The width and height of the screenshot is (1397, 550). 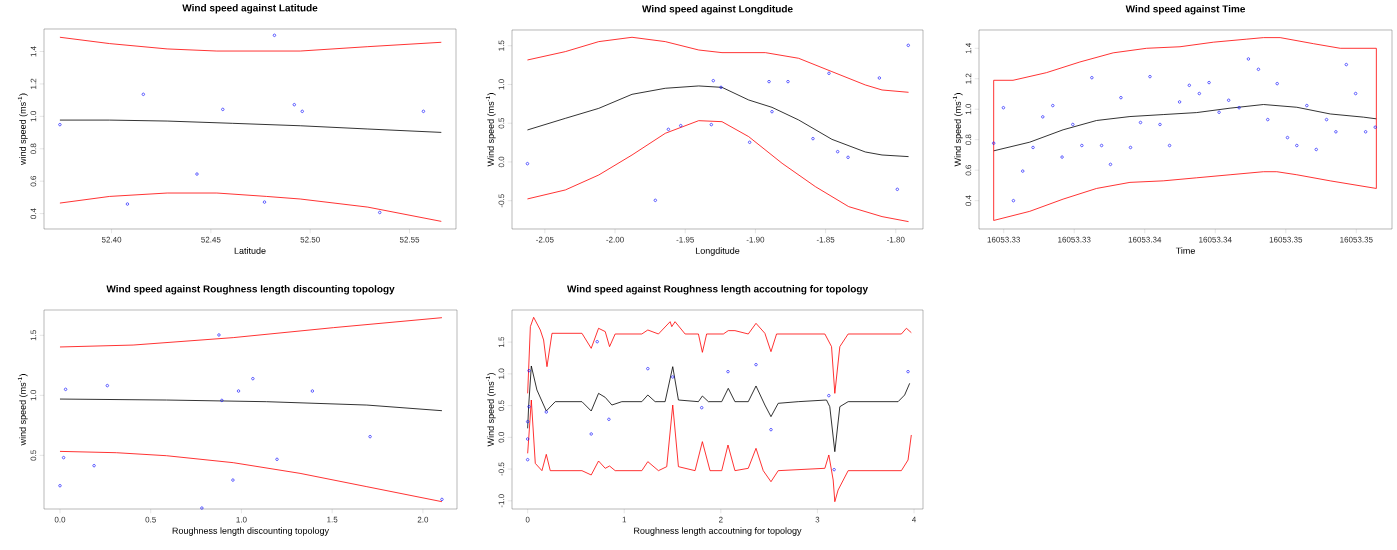 I want to click on x-tick-label: 1, so click(x=624, y=519).